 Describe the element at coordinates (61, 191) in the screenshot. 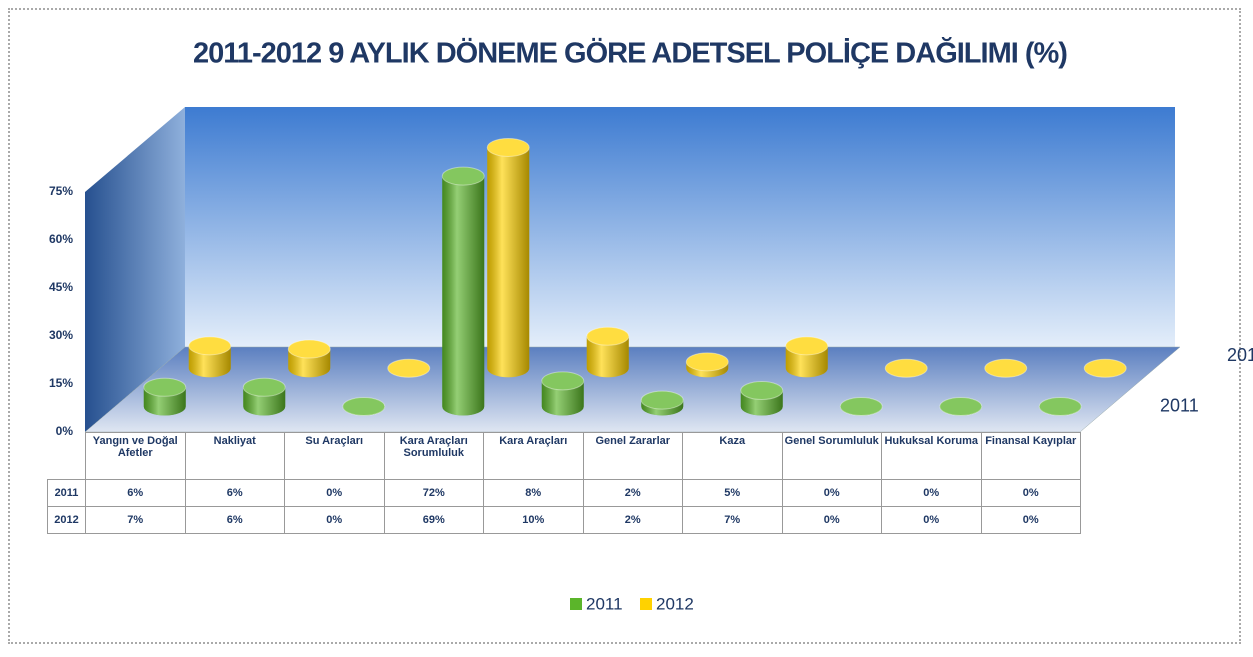

I see `y-tick-label: 75%` at that location.